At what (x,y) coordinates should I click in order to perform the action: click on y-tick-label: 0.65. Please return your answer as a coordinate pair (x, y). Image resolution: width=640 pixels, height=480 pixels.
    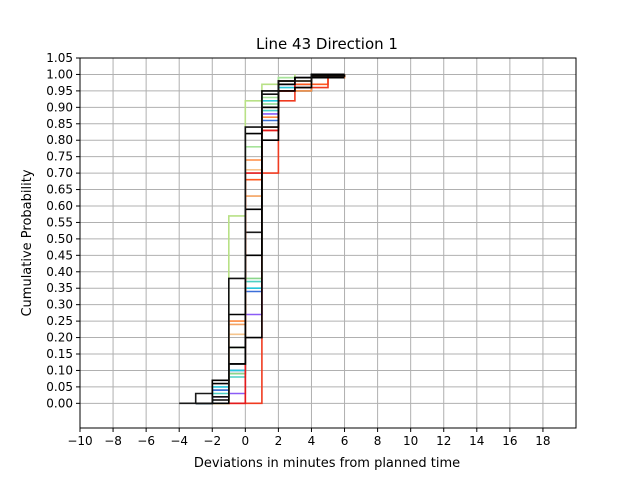
    Looking at the image, I should click on (59, 190).